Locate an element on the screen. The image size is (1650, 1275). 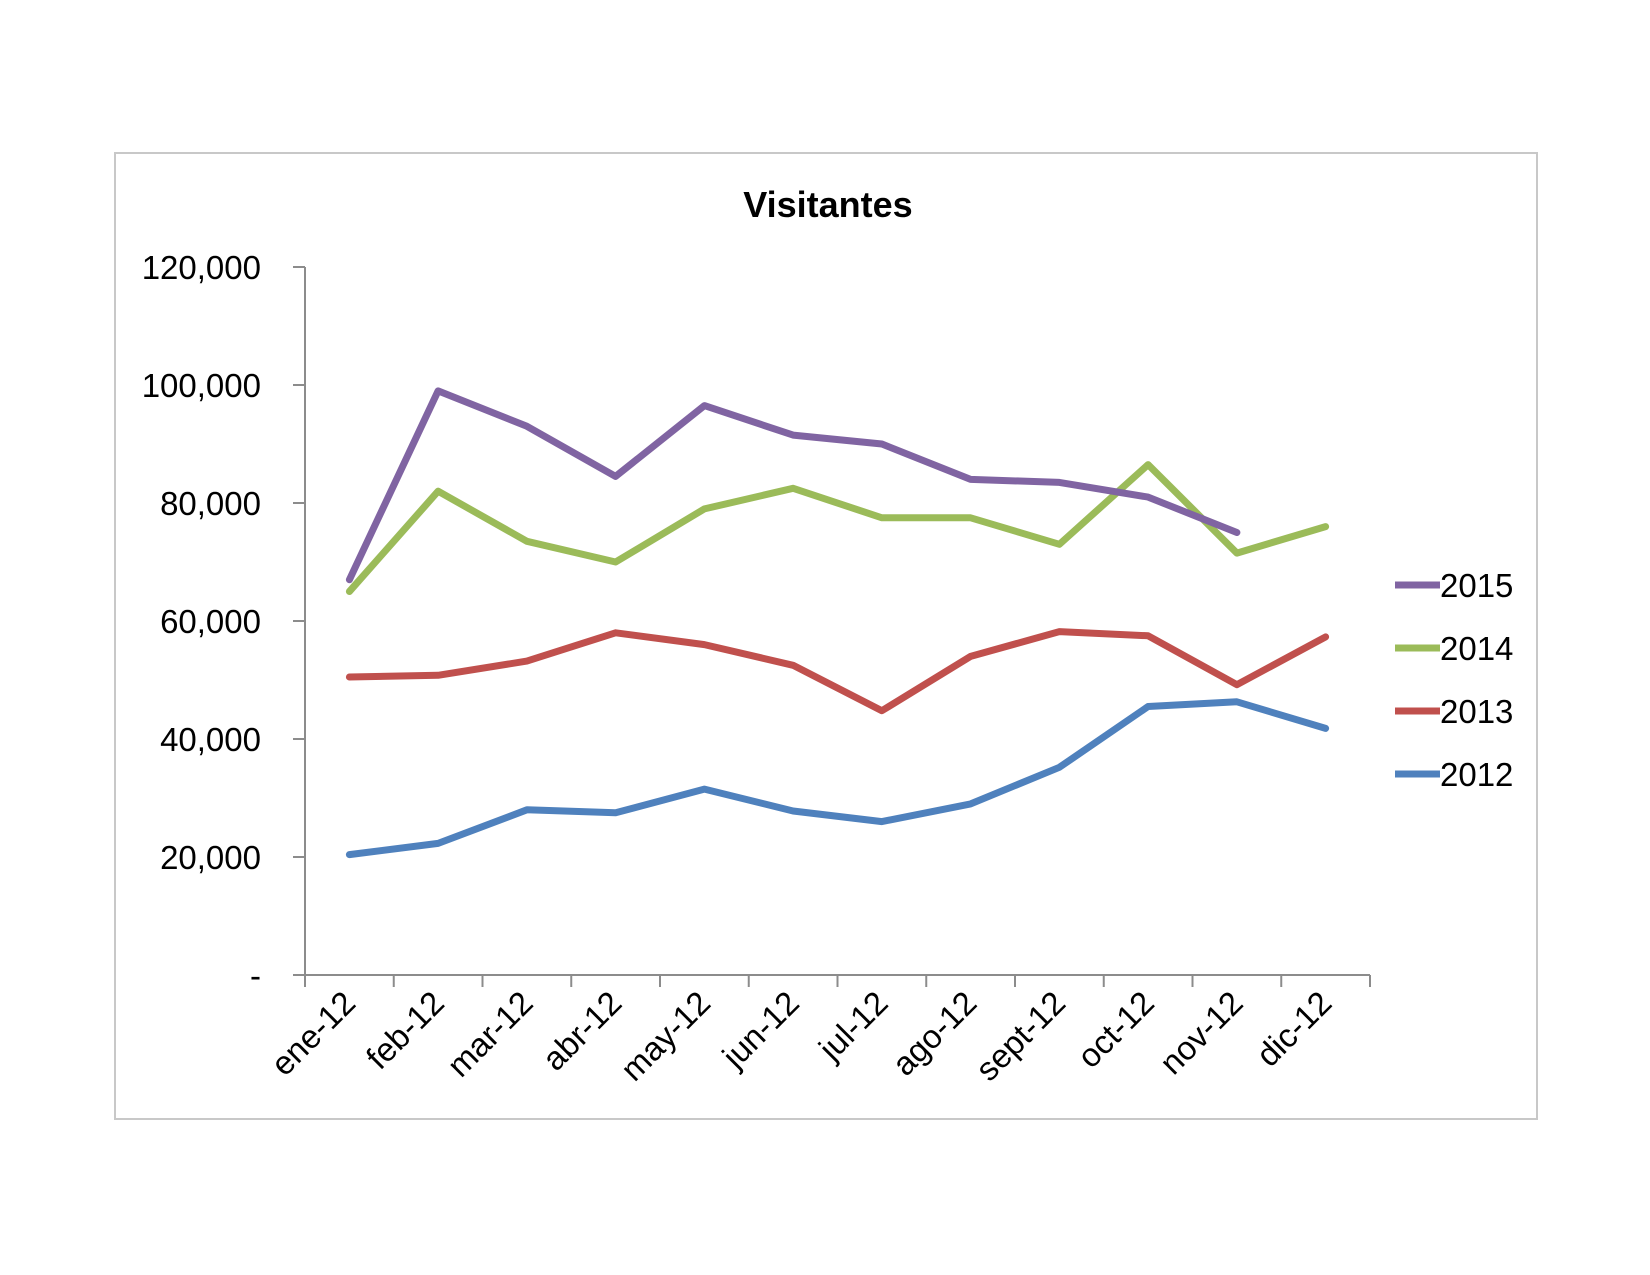
x-tick-label: ene-12 is located at coordinates (312, 1033).